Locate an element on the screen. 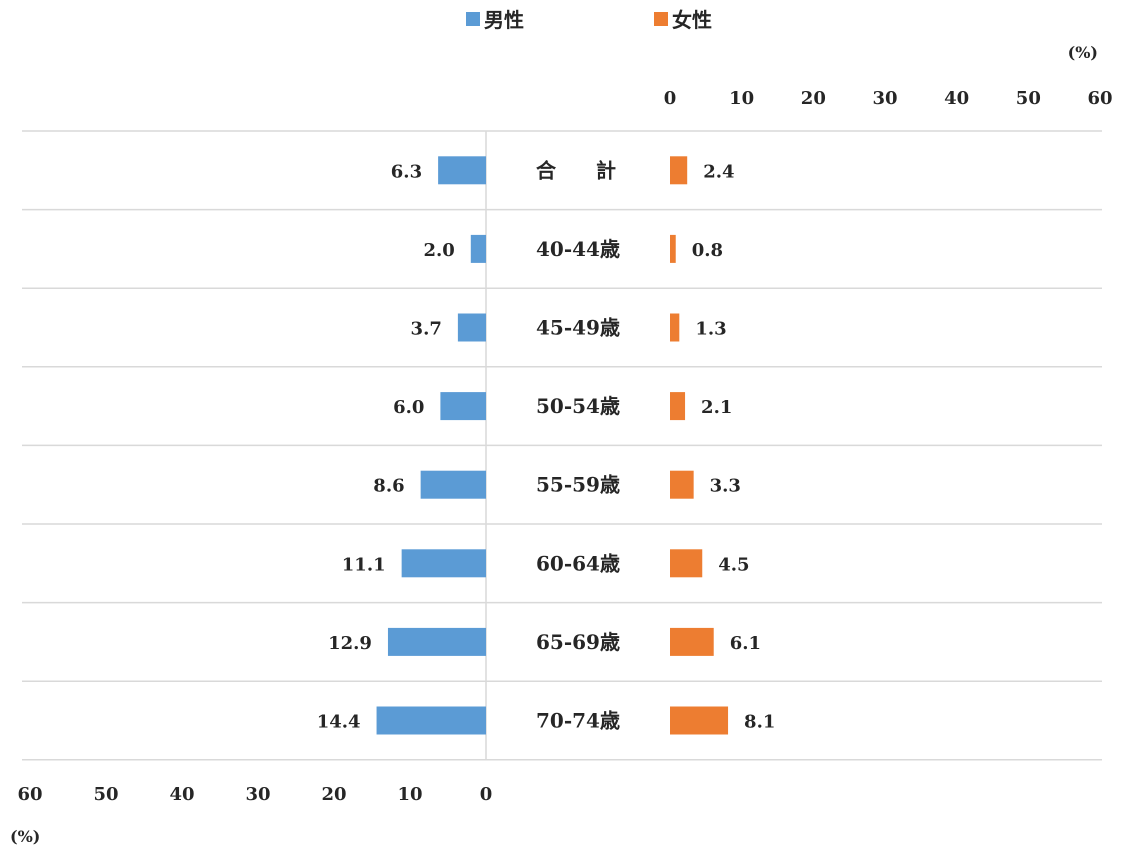  female-value-label: 0.8 is located at coordinates (707, 250).